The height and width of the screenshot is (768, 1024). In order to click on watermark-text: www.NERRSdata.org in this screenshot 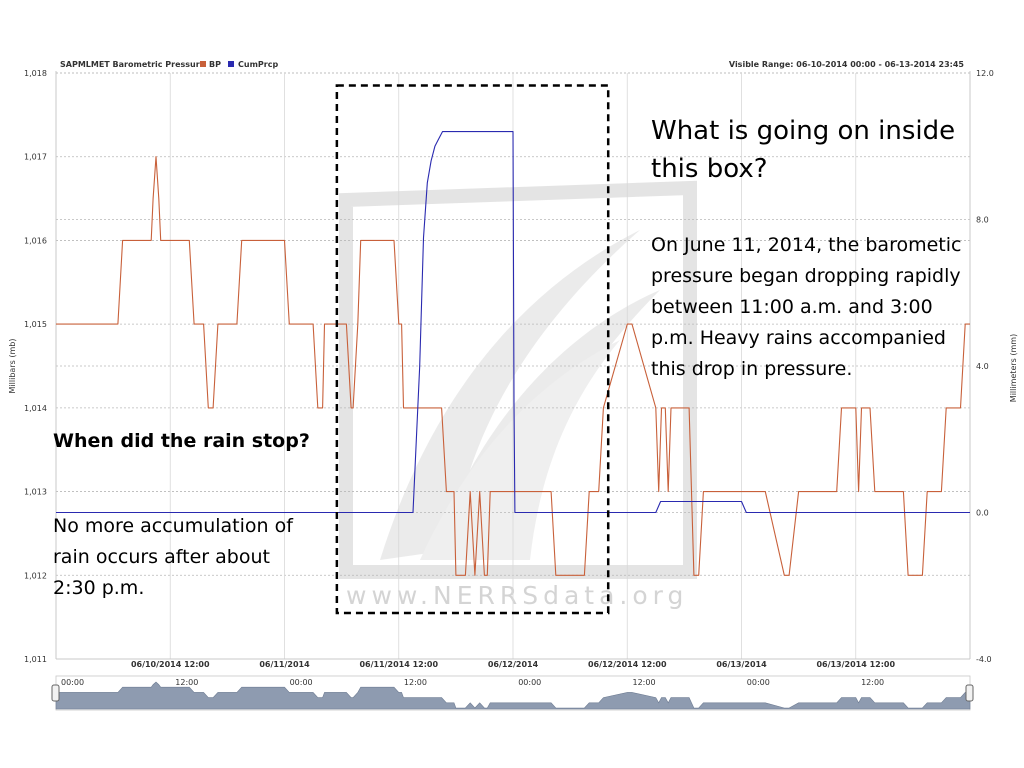, I will do `click(517, 595)`.